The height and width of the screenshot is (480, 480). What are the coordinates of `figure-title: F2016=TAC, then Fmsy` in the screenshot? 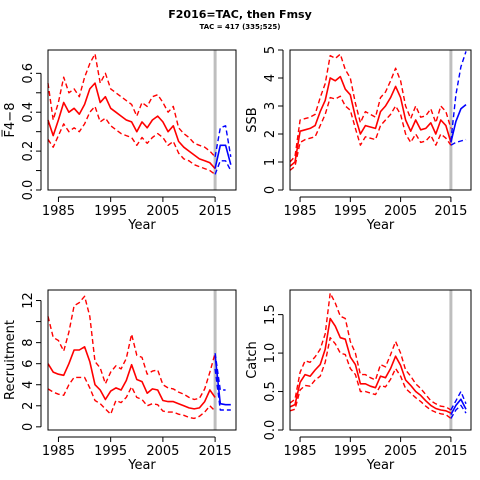 It's located at (240, 14).